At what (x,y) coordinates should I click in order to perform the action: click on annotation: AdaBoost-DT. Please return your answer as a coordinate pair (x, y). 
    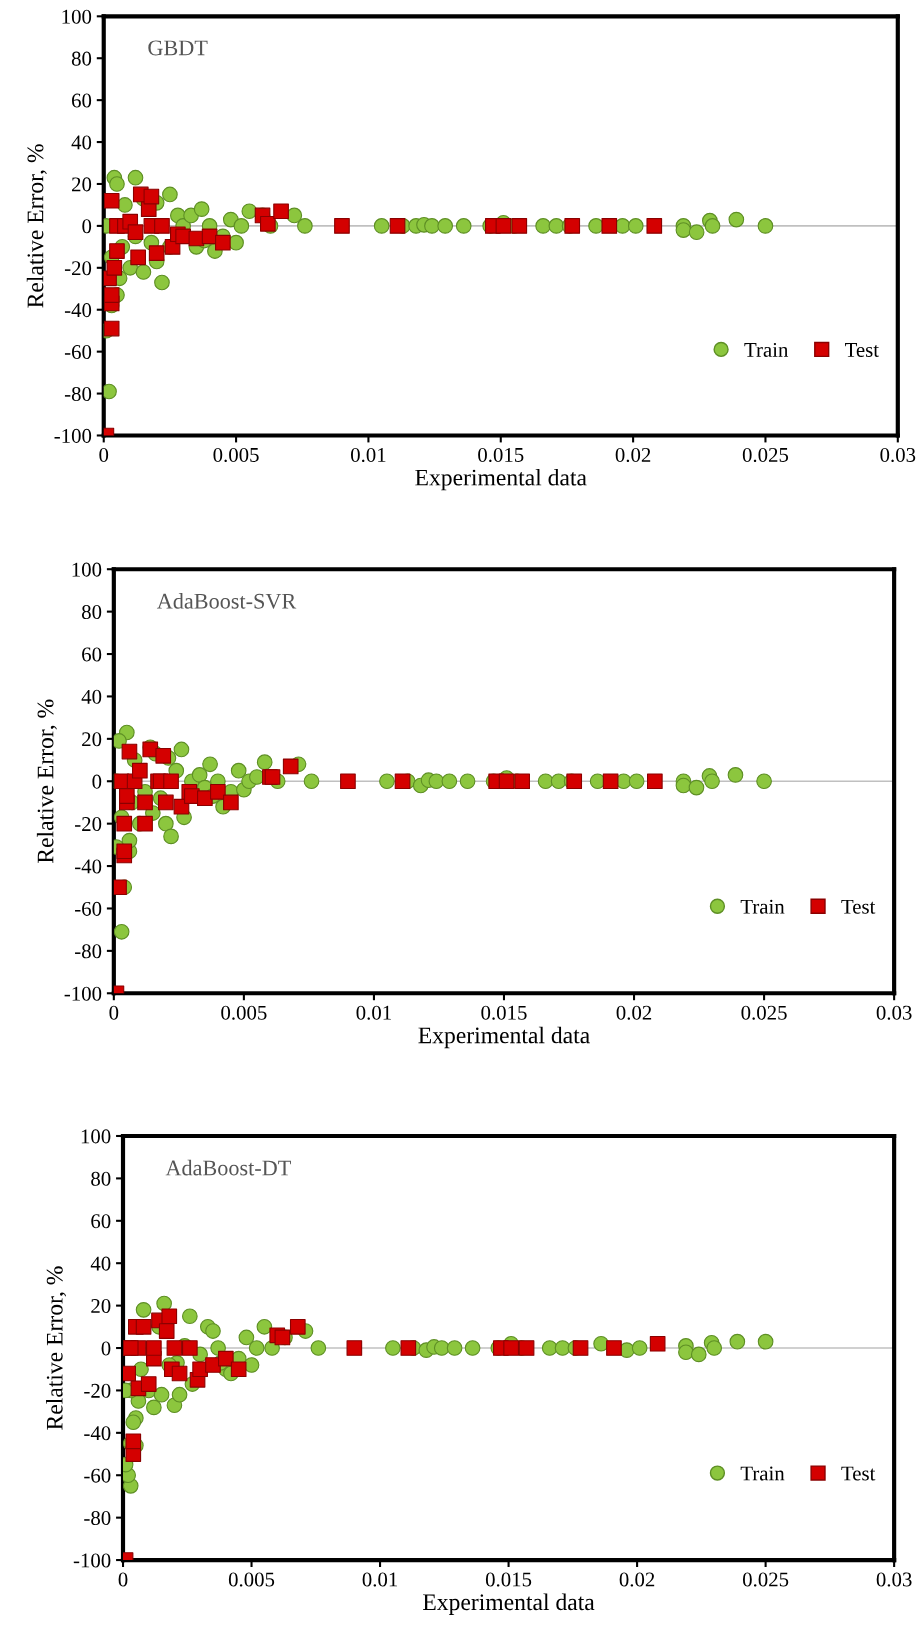
    Looking at the image, I should click on (228, 1167).